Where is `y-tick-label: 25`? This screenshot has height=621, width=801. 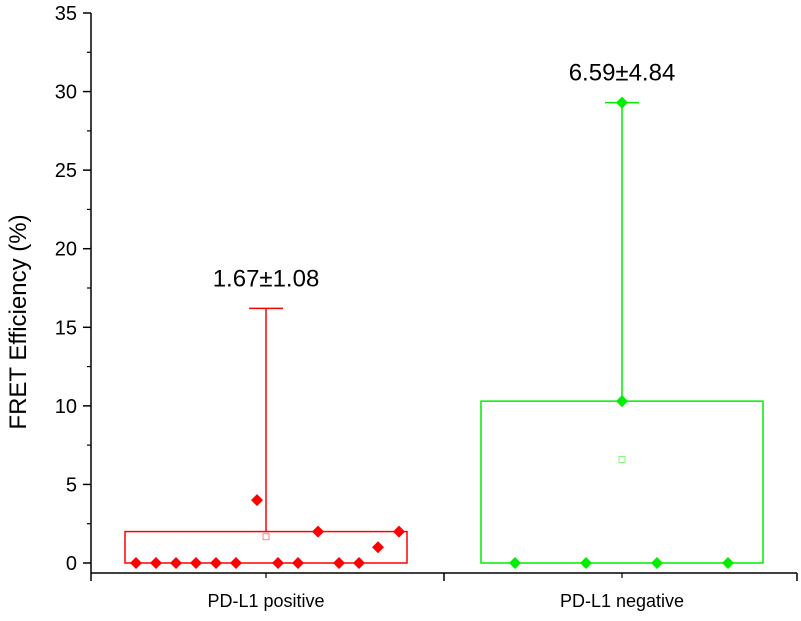 y-tick-label: 25 is located at coordinates (66, 171).